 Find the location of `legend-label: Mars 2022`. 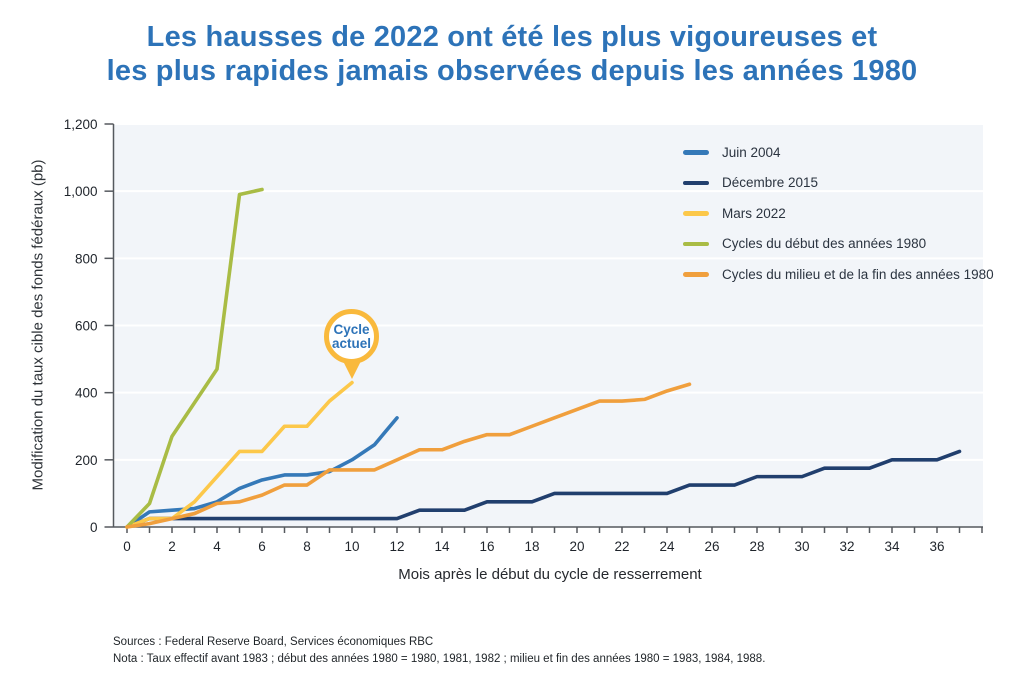

legend-label: Mars 2022 is located at coordinates (754, 213).